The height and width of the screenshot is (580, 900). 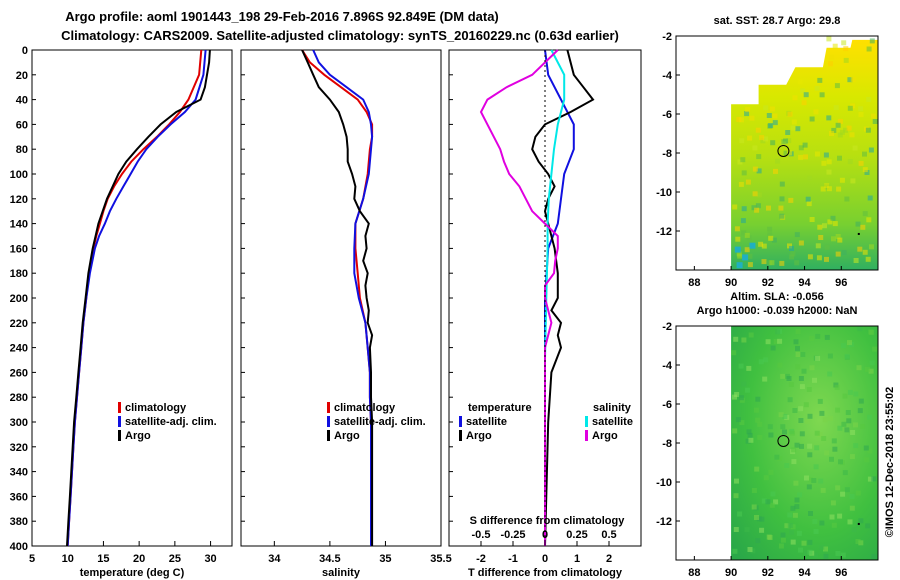 What do you see at coordinates (841, 573) in the screenshot?
I see `lon-tick-label: 96` at bounding box center [841, 573].